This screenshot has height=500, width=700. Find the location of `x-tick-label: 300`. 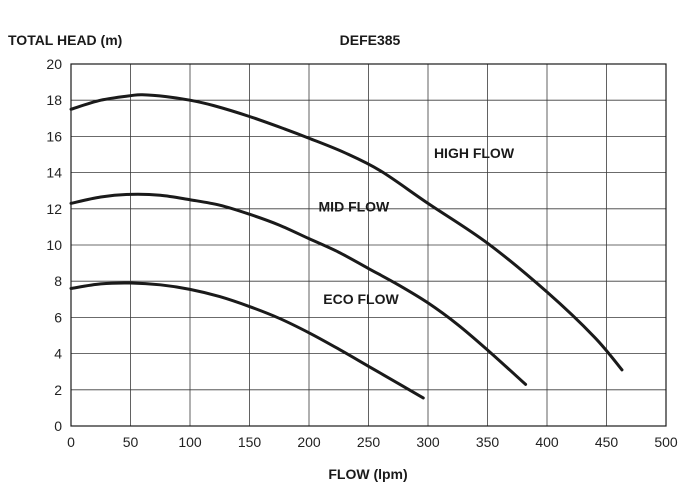

x-tick-label: 300 is located at coordinates (428, 442).